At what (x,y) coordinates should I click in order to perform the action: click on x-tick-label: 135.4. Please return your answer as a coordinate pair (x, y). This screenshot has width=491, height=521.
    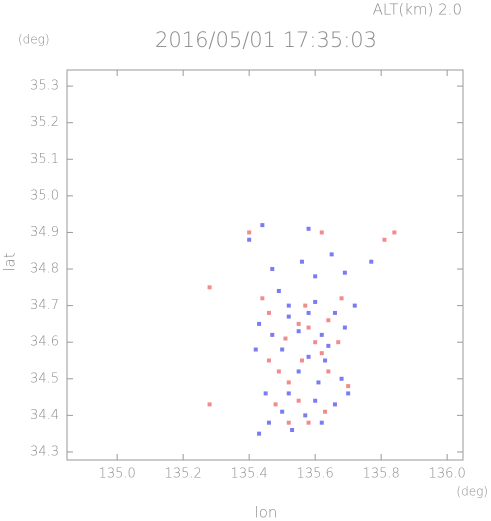
    Looking at the image, I should click on (249, 474).